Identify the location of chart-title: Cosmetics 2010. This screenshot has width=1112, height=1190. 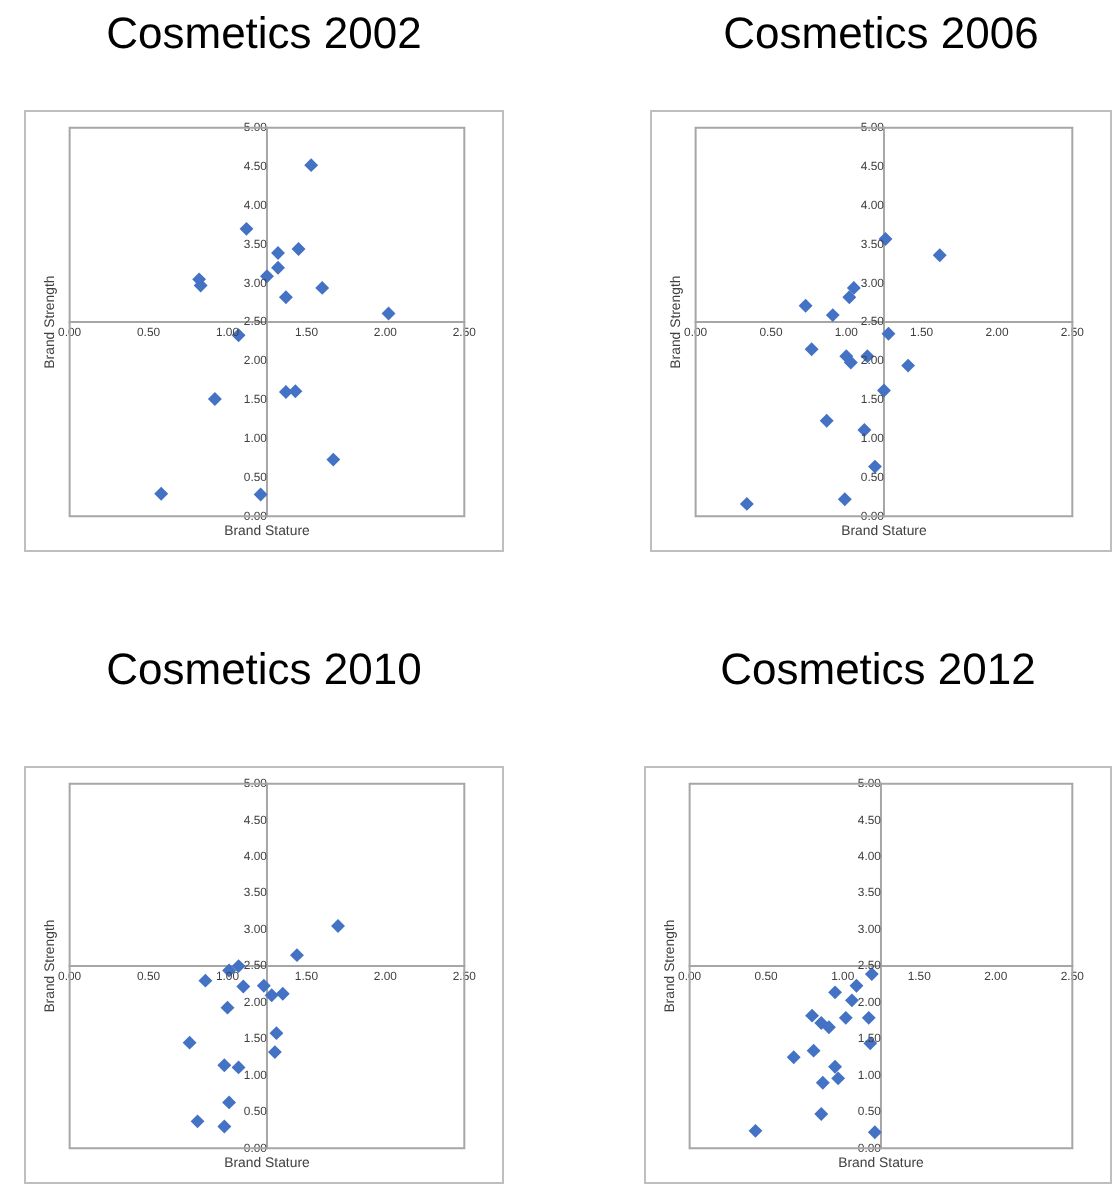
(264, 670).